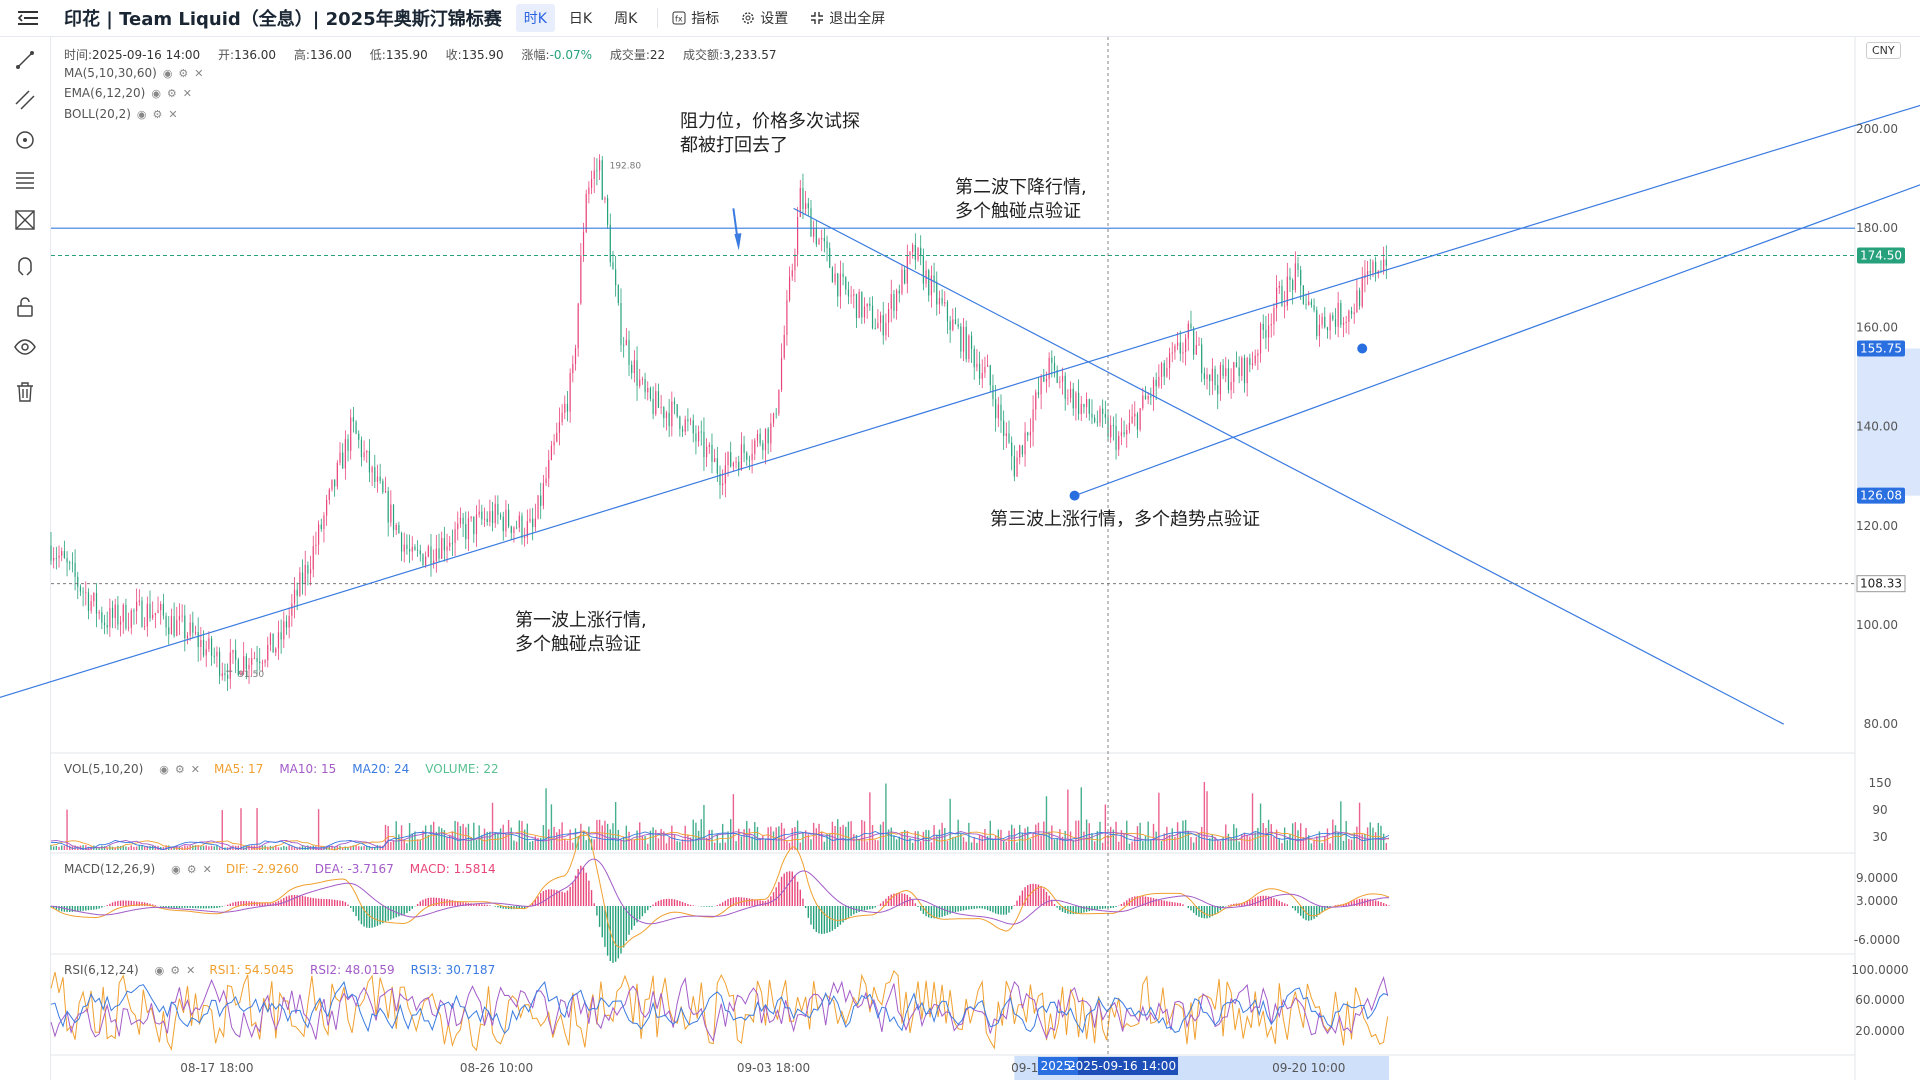 Image resolution: width=1920 pixels, height=1080 pixels. What do you see at coordinates (1021, 200) in the screenshot?
I see `annotation-wave2: 第二波下降行情, 多个触碰点验证` at bounding box center [1021, 200].